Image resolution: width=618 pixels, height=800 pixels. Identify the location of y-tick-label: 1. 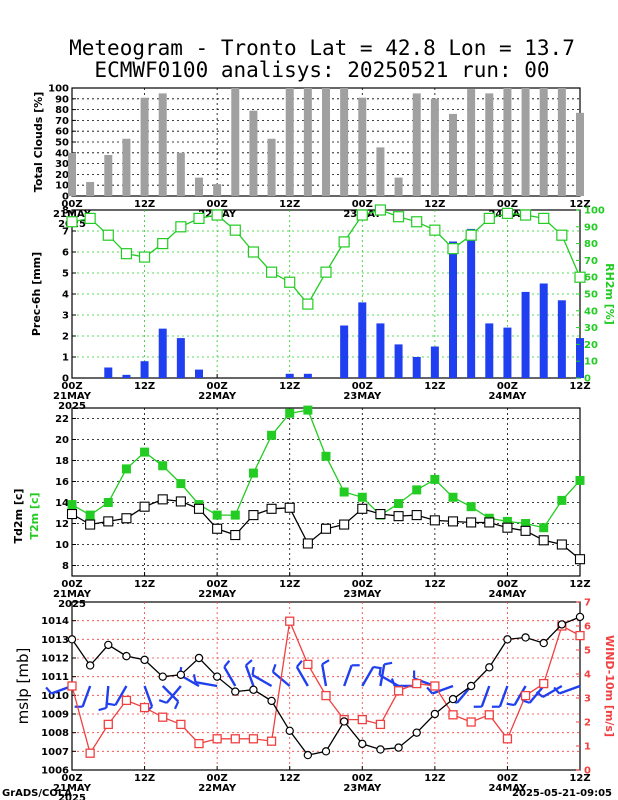
(65, 358).